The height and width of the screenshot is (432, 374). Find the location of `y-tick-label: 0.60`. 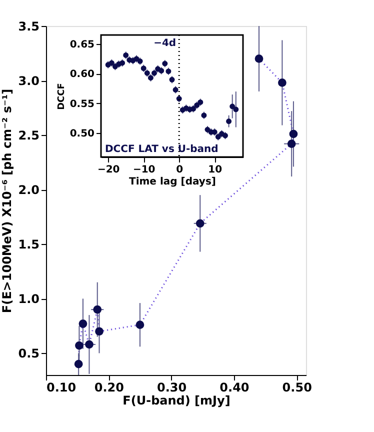

y-tick-label: 0.60 is located at coordinates (82, 74).